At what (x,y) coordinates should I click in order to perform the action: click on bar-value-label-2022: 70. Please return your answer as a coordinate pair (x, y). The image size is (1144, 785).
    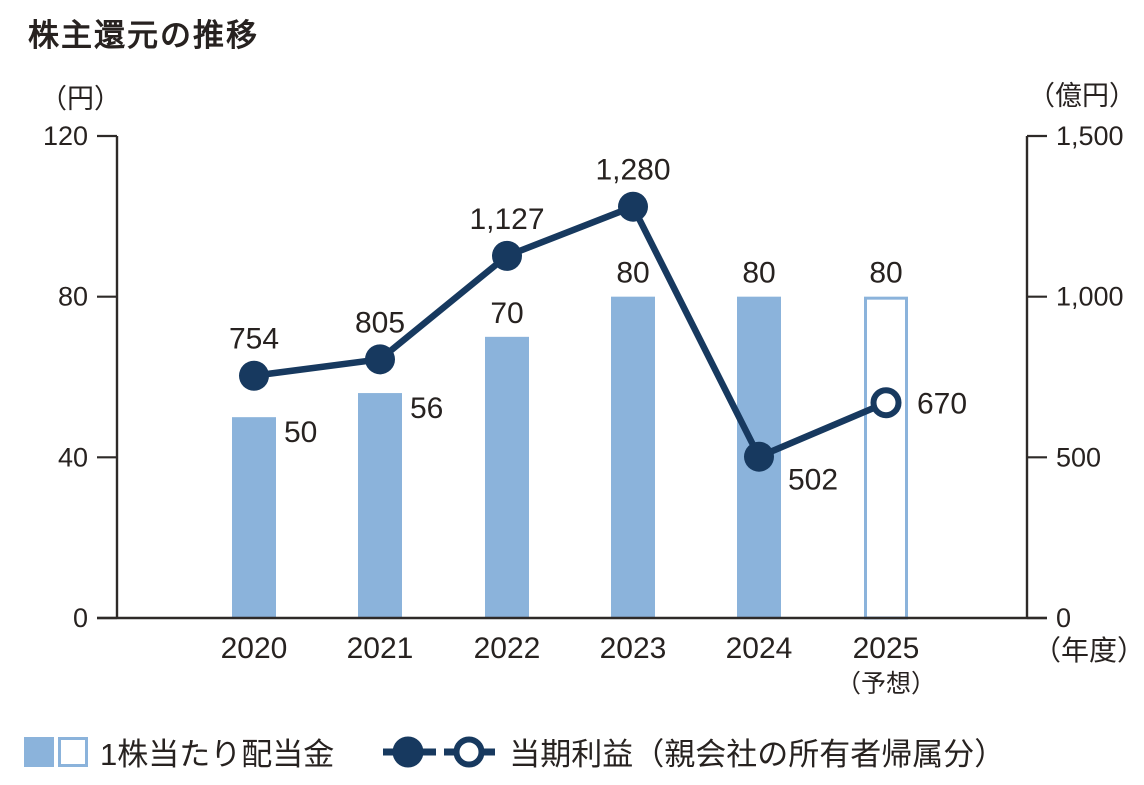
    Looking at the image, I should click on (506, 313).